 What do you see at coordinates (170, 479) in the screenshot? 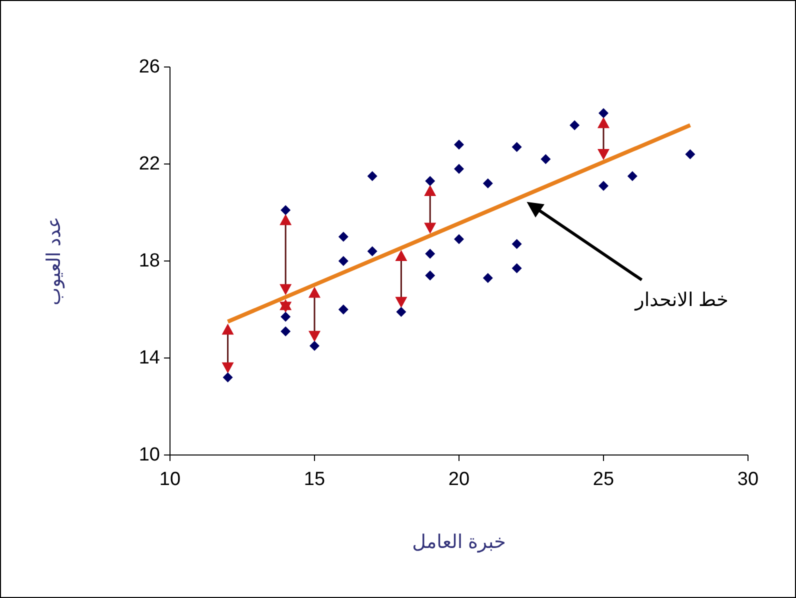
I see `x-tick-label: 10` at bounding box center [170, 479].